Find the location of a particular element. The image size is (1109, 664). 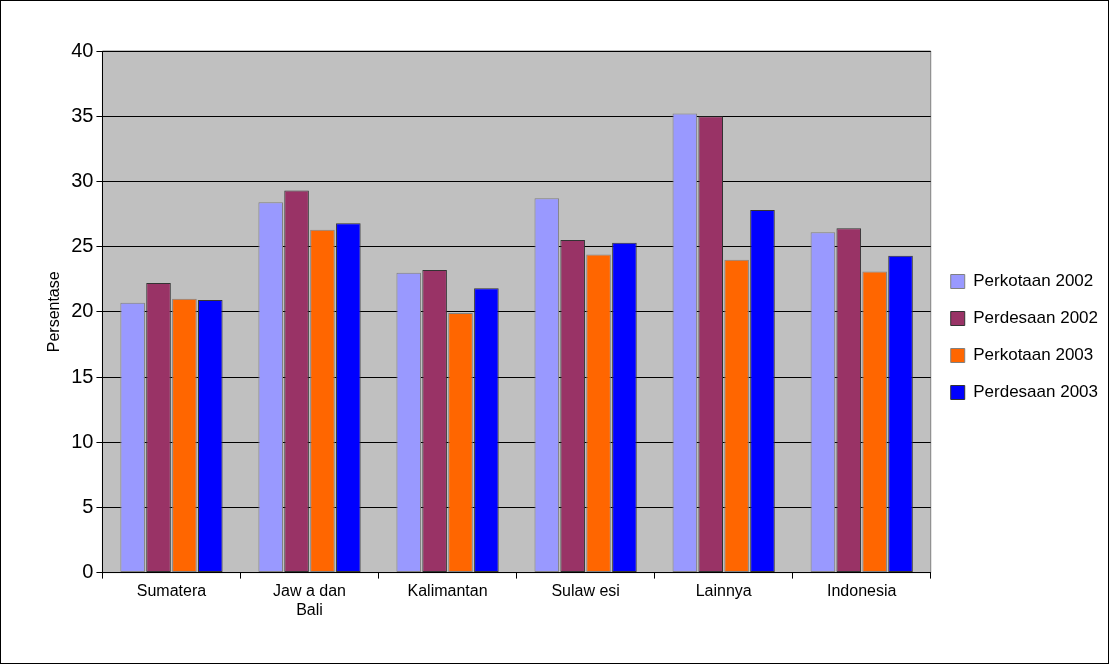

y-tick-label: 35 is located at coordinates (82, 114).